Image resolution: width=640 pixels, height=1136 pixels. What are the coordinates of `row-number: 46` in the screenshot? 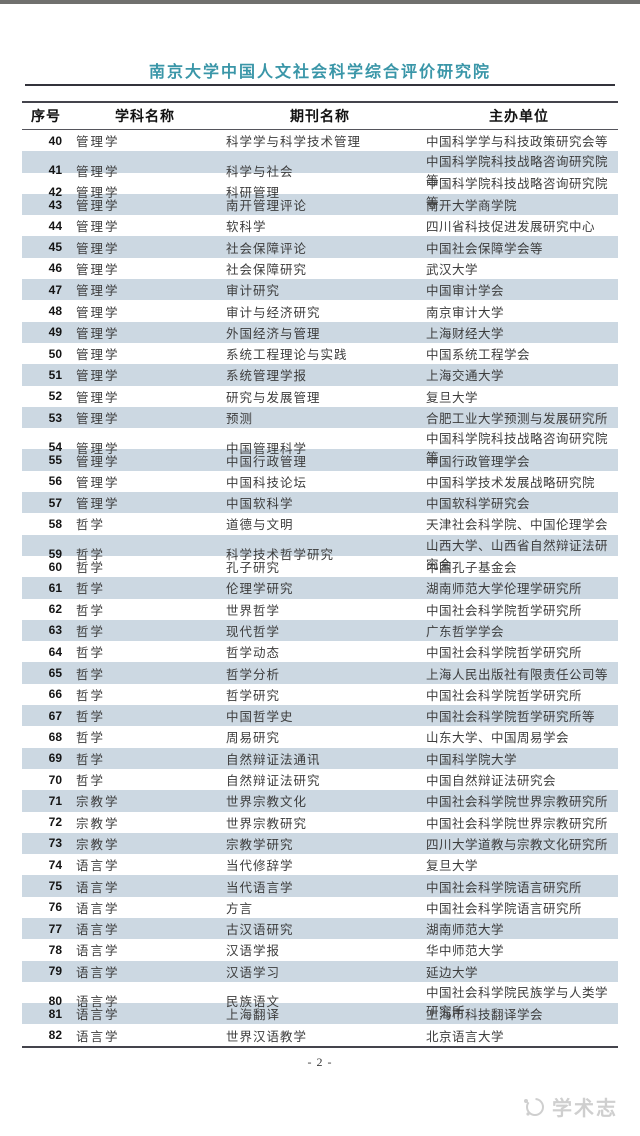 It's located at (55, 268).